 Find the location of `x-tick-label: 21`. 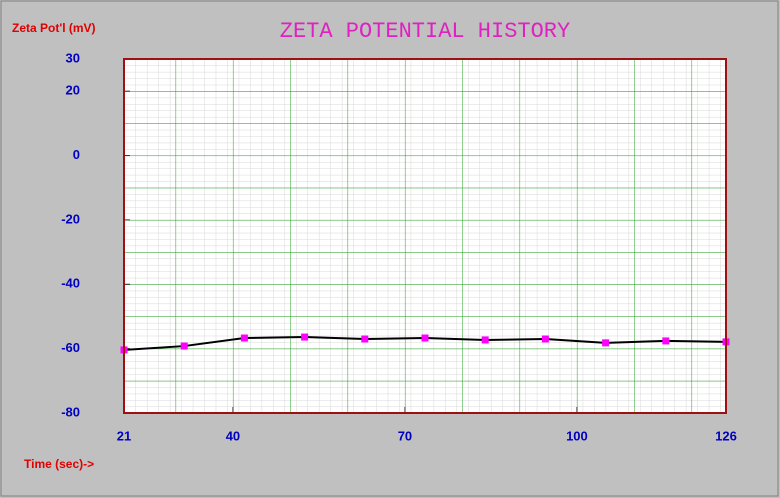

x-tick-label: 21 is located at coordinates (124, 435).